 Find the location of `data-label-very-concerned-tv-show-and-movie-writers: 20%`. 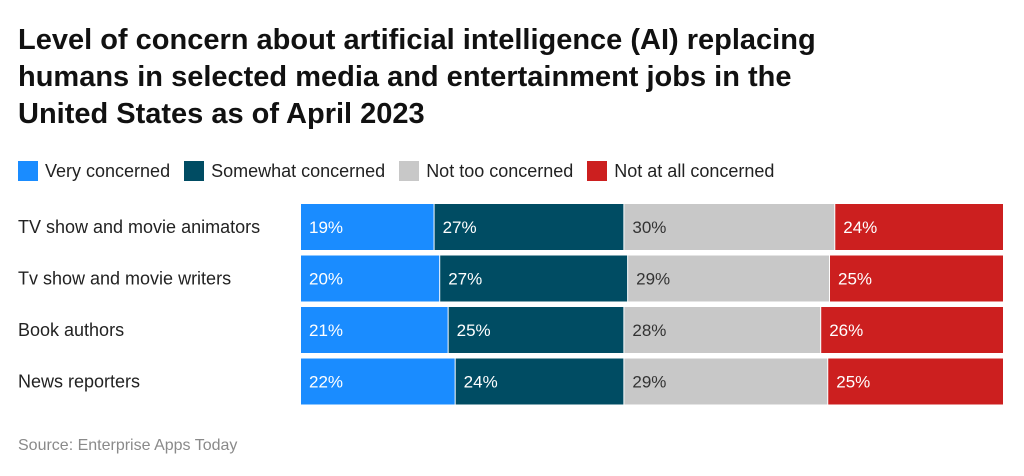

data-label-very-concerned-tv-show-and-movie-writers: 20% is located at coordinates (326, 279).